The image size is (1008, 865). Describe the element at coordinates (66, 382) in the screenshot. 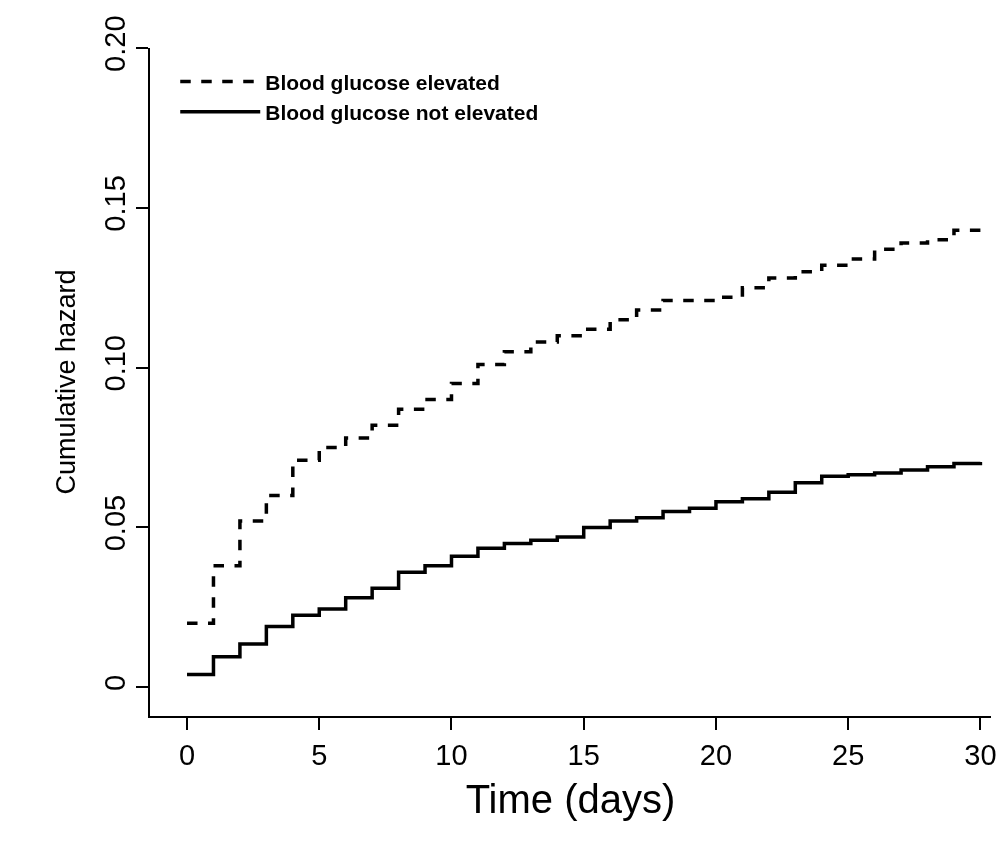

I see `y-axis-title: Cumulative hazard` at that location.